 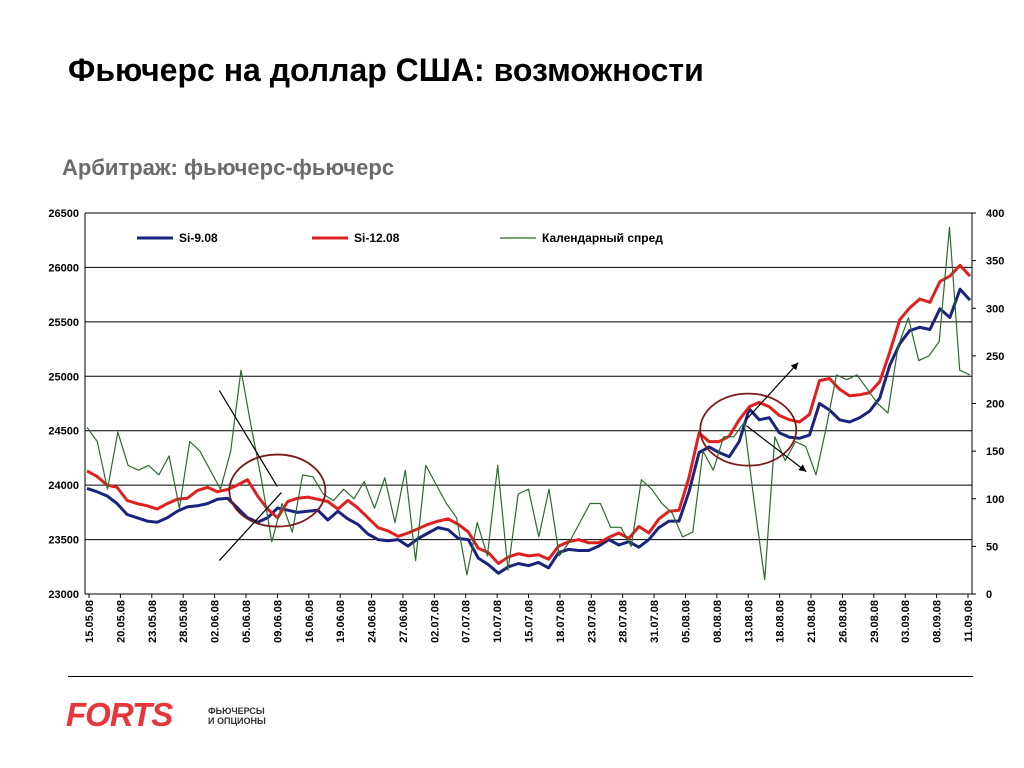 What do you see at coordinates (90, 621) in the screenshot?
I see `x-tick-label: 15.05.08` at bounding box center [90, 621].